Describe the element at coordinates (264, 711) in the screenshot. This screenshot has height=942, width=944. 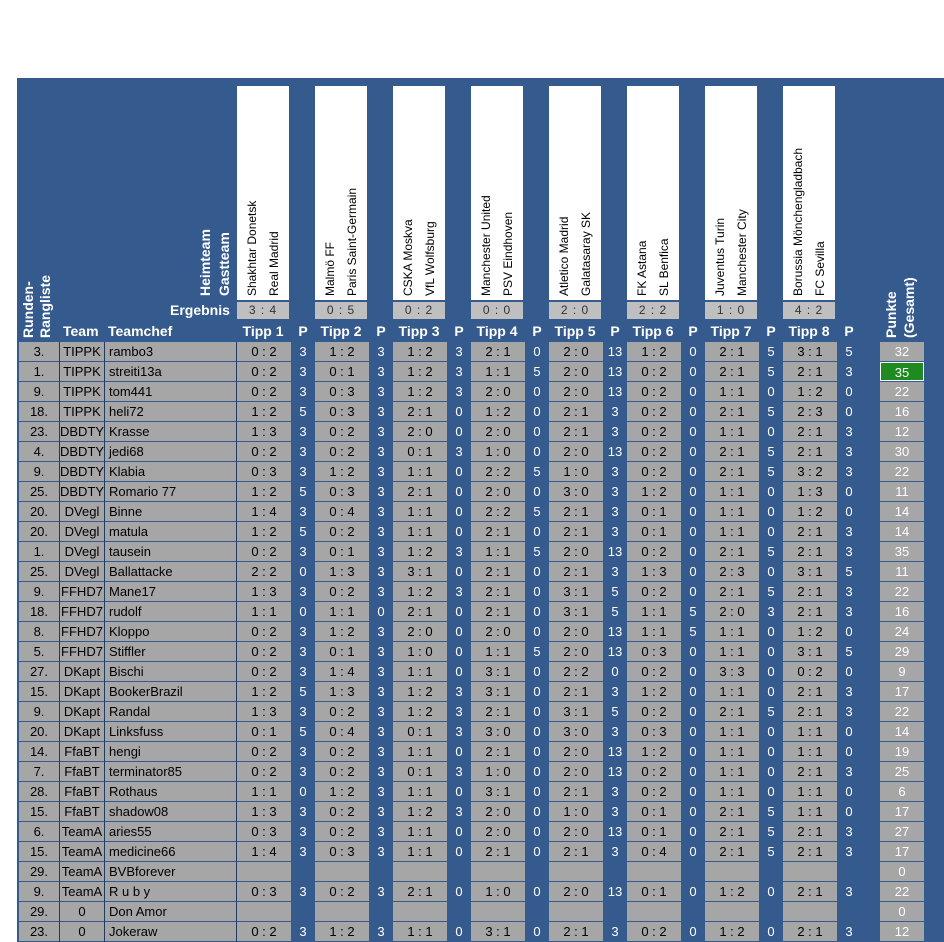
I see `tipp-cell: 1 : 3` at that location.